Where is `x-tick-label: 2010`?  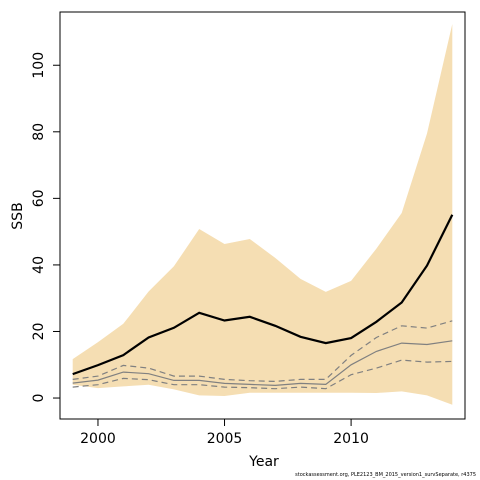
x-tick-label: 2010 is located at coordinates (351, 439).